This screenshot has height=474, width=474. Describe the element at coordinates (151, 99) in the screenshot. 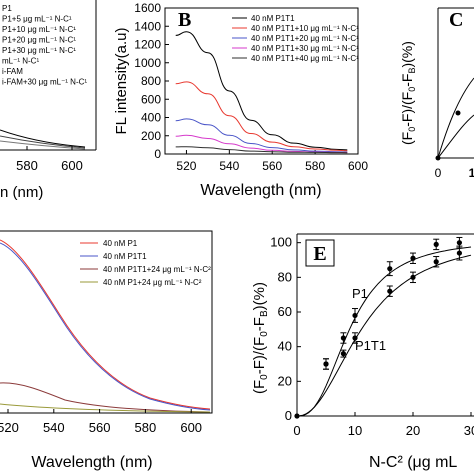

I see `panel-b-y-tick-label-600: 600` at that location.